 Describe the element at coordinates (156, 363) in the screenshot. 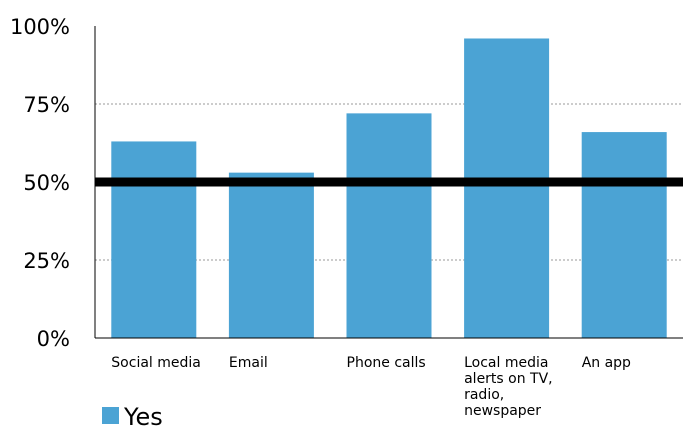

I see `x-tick-label: Social media` at that location.